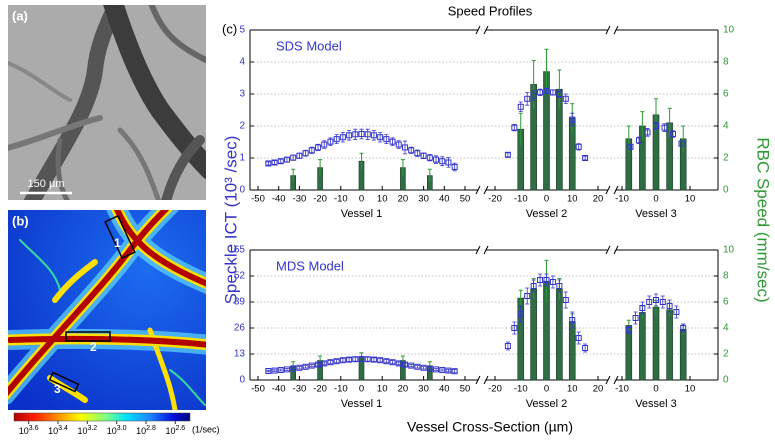 The height and width of the screenshot is (440, 775). Describe the element at coordinates (726, 126) in the screenshot. I see `y2-tick-label: 4` at that location.